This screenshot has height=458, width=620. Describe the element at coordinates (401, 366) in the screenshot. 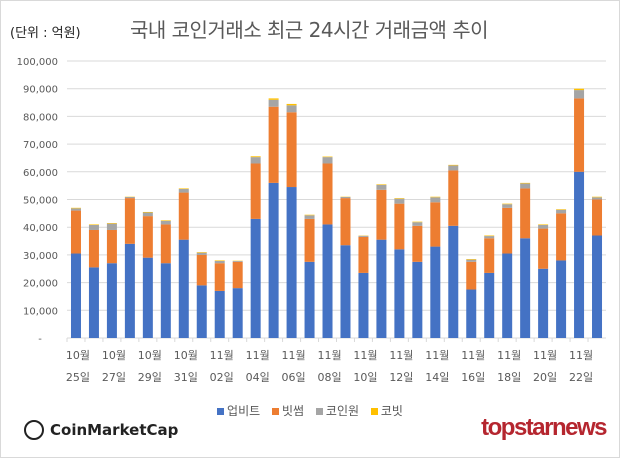

I see `x-tick-label: 11월 12일` at that location.